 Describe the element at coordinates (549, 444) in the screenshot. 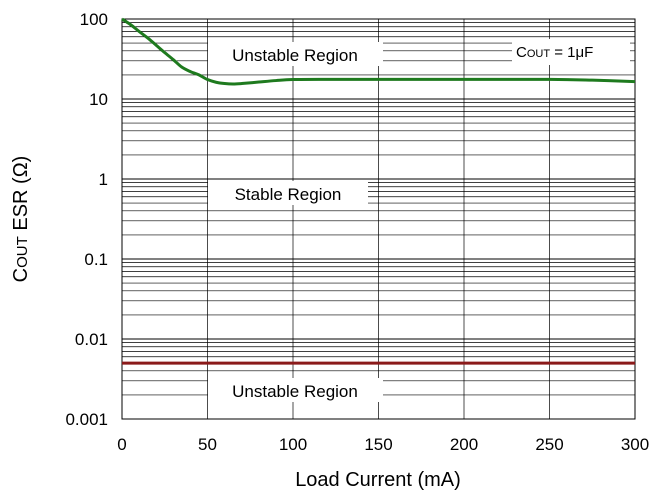

I see `x-tick-label: 250` at that location.